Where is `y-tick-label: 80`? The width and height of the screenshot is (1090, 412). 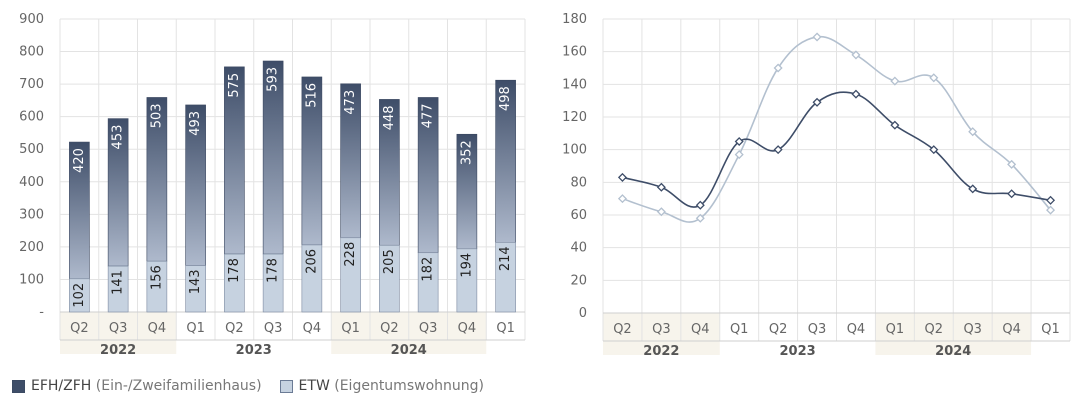 y-tick-label: 80 is located at coordinates (578, 182).